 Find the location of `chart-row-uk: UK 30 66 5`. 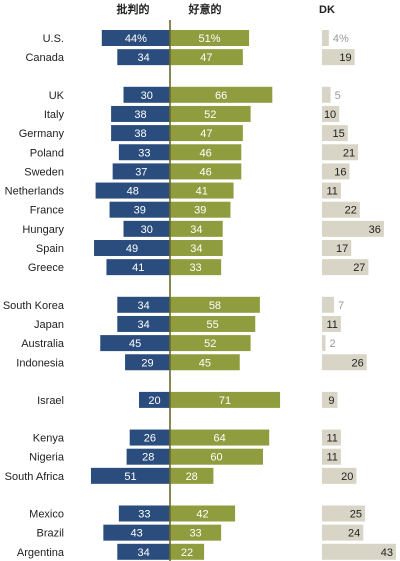

chart-row-uk: UK 30 66 5 is located at coordinates (195, 94).